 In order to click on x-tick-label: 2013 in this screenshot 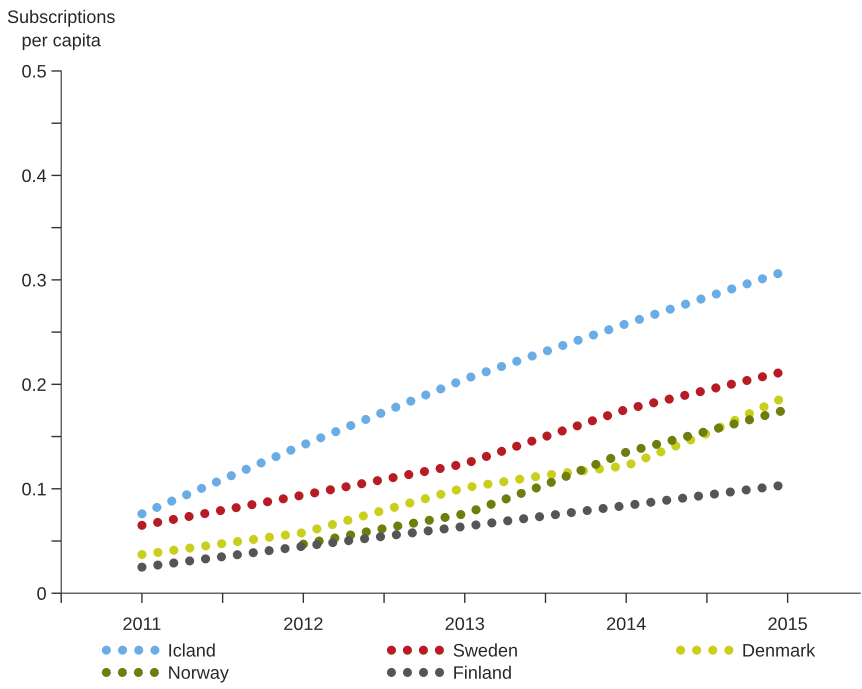, I will do `click(465, 623)`.